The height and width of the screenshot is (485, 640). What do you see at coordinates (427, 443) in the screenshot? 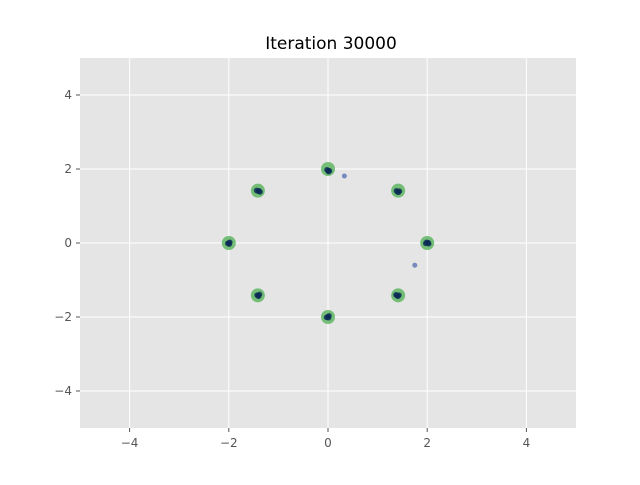
I see `x-tick-label: 2` at bounding box center [427, 443].